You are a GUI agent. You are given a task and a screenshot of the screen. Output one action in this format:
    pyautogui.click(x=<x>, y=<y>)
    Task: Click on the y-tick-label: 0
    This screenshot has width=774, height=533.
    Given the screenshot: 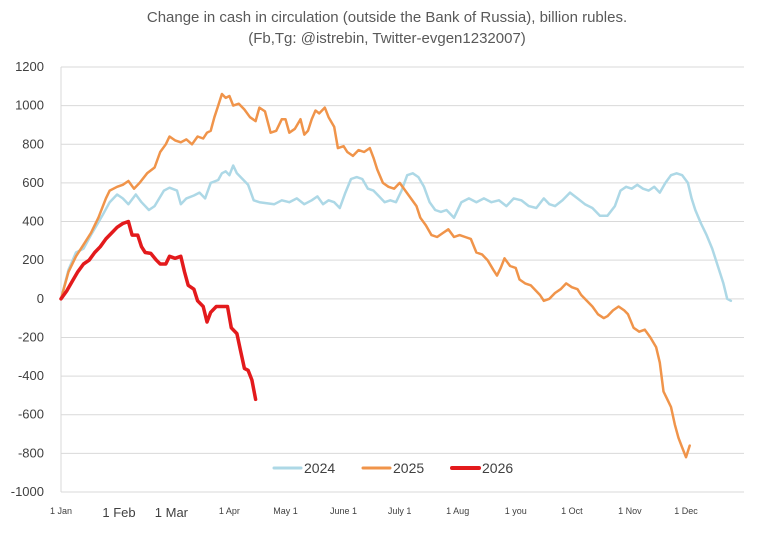 What is the action you would take?
    pyautogui.click(x=40, y=298)
    